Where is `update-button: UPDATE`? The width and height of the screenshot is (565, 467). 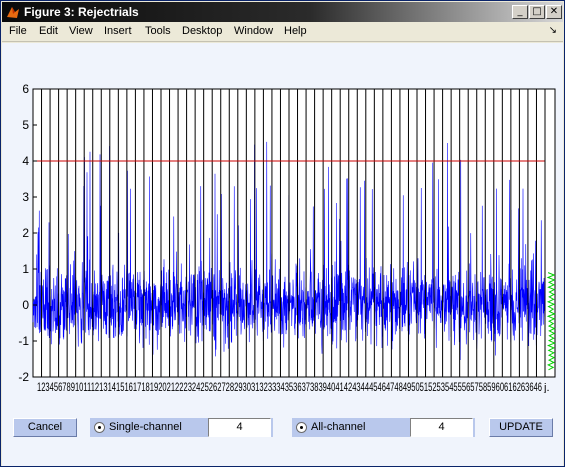 update-button: UPDATE is located at coordinates (521, 427).